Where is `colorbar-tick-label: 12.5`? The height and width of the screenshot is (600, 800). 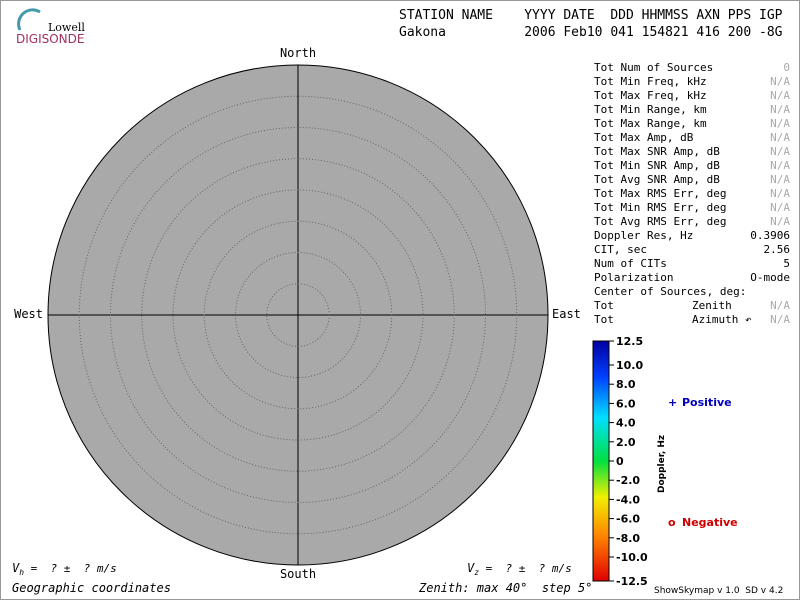 colorbar-tick-label: 12.5 is located at coordinates (629, 341).